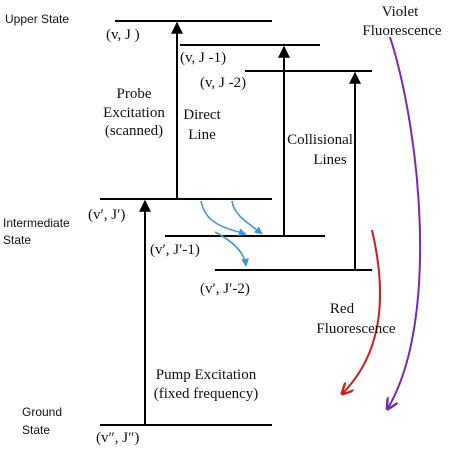 The height and width of the screenshot is (458, 450). I want to click on probe-label-2: Excitation, so click(134, 113).